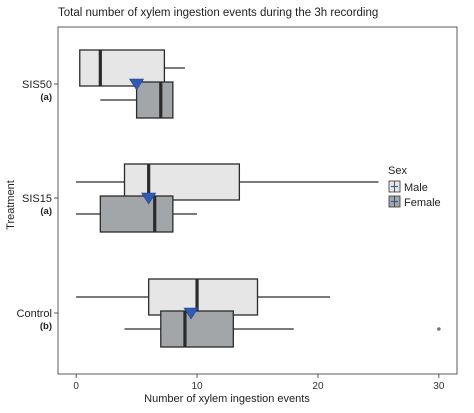 This screenshot has height=413, width=474. Describe the element at coordinates (76, 386) in the screenshot. I see `x-tick-label-0: 0` at that location.